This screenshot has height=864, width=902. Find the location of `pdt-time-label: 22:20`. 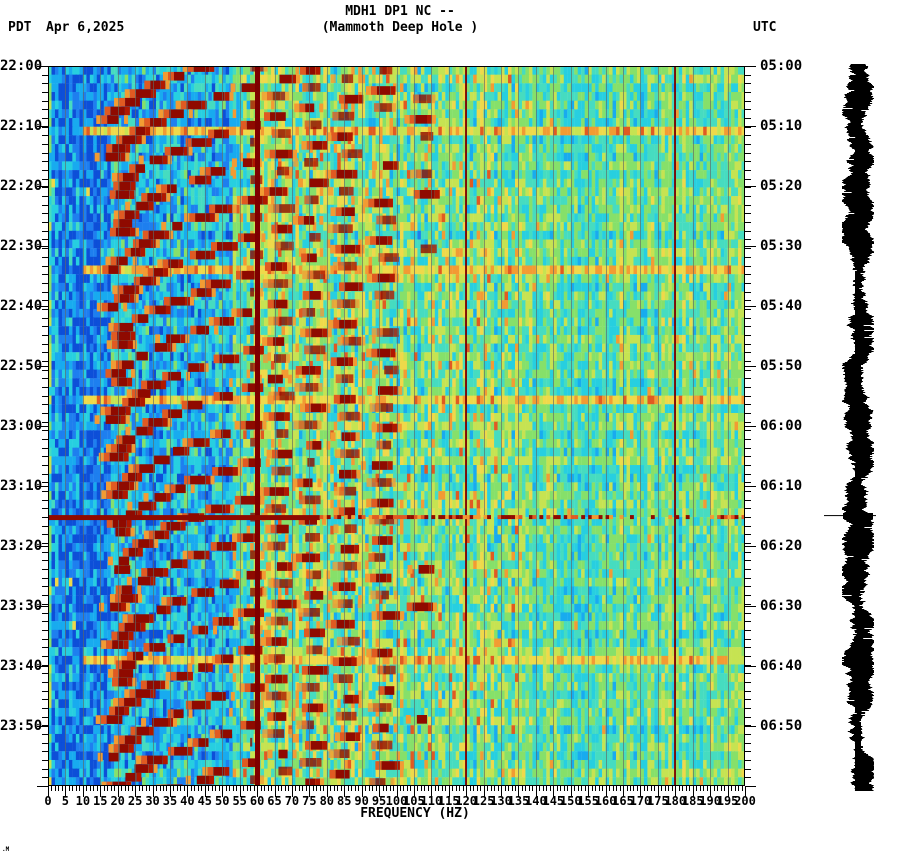

pdt-time-label: 22:20 is located at coordinates (21, 186).